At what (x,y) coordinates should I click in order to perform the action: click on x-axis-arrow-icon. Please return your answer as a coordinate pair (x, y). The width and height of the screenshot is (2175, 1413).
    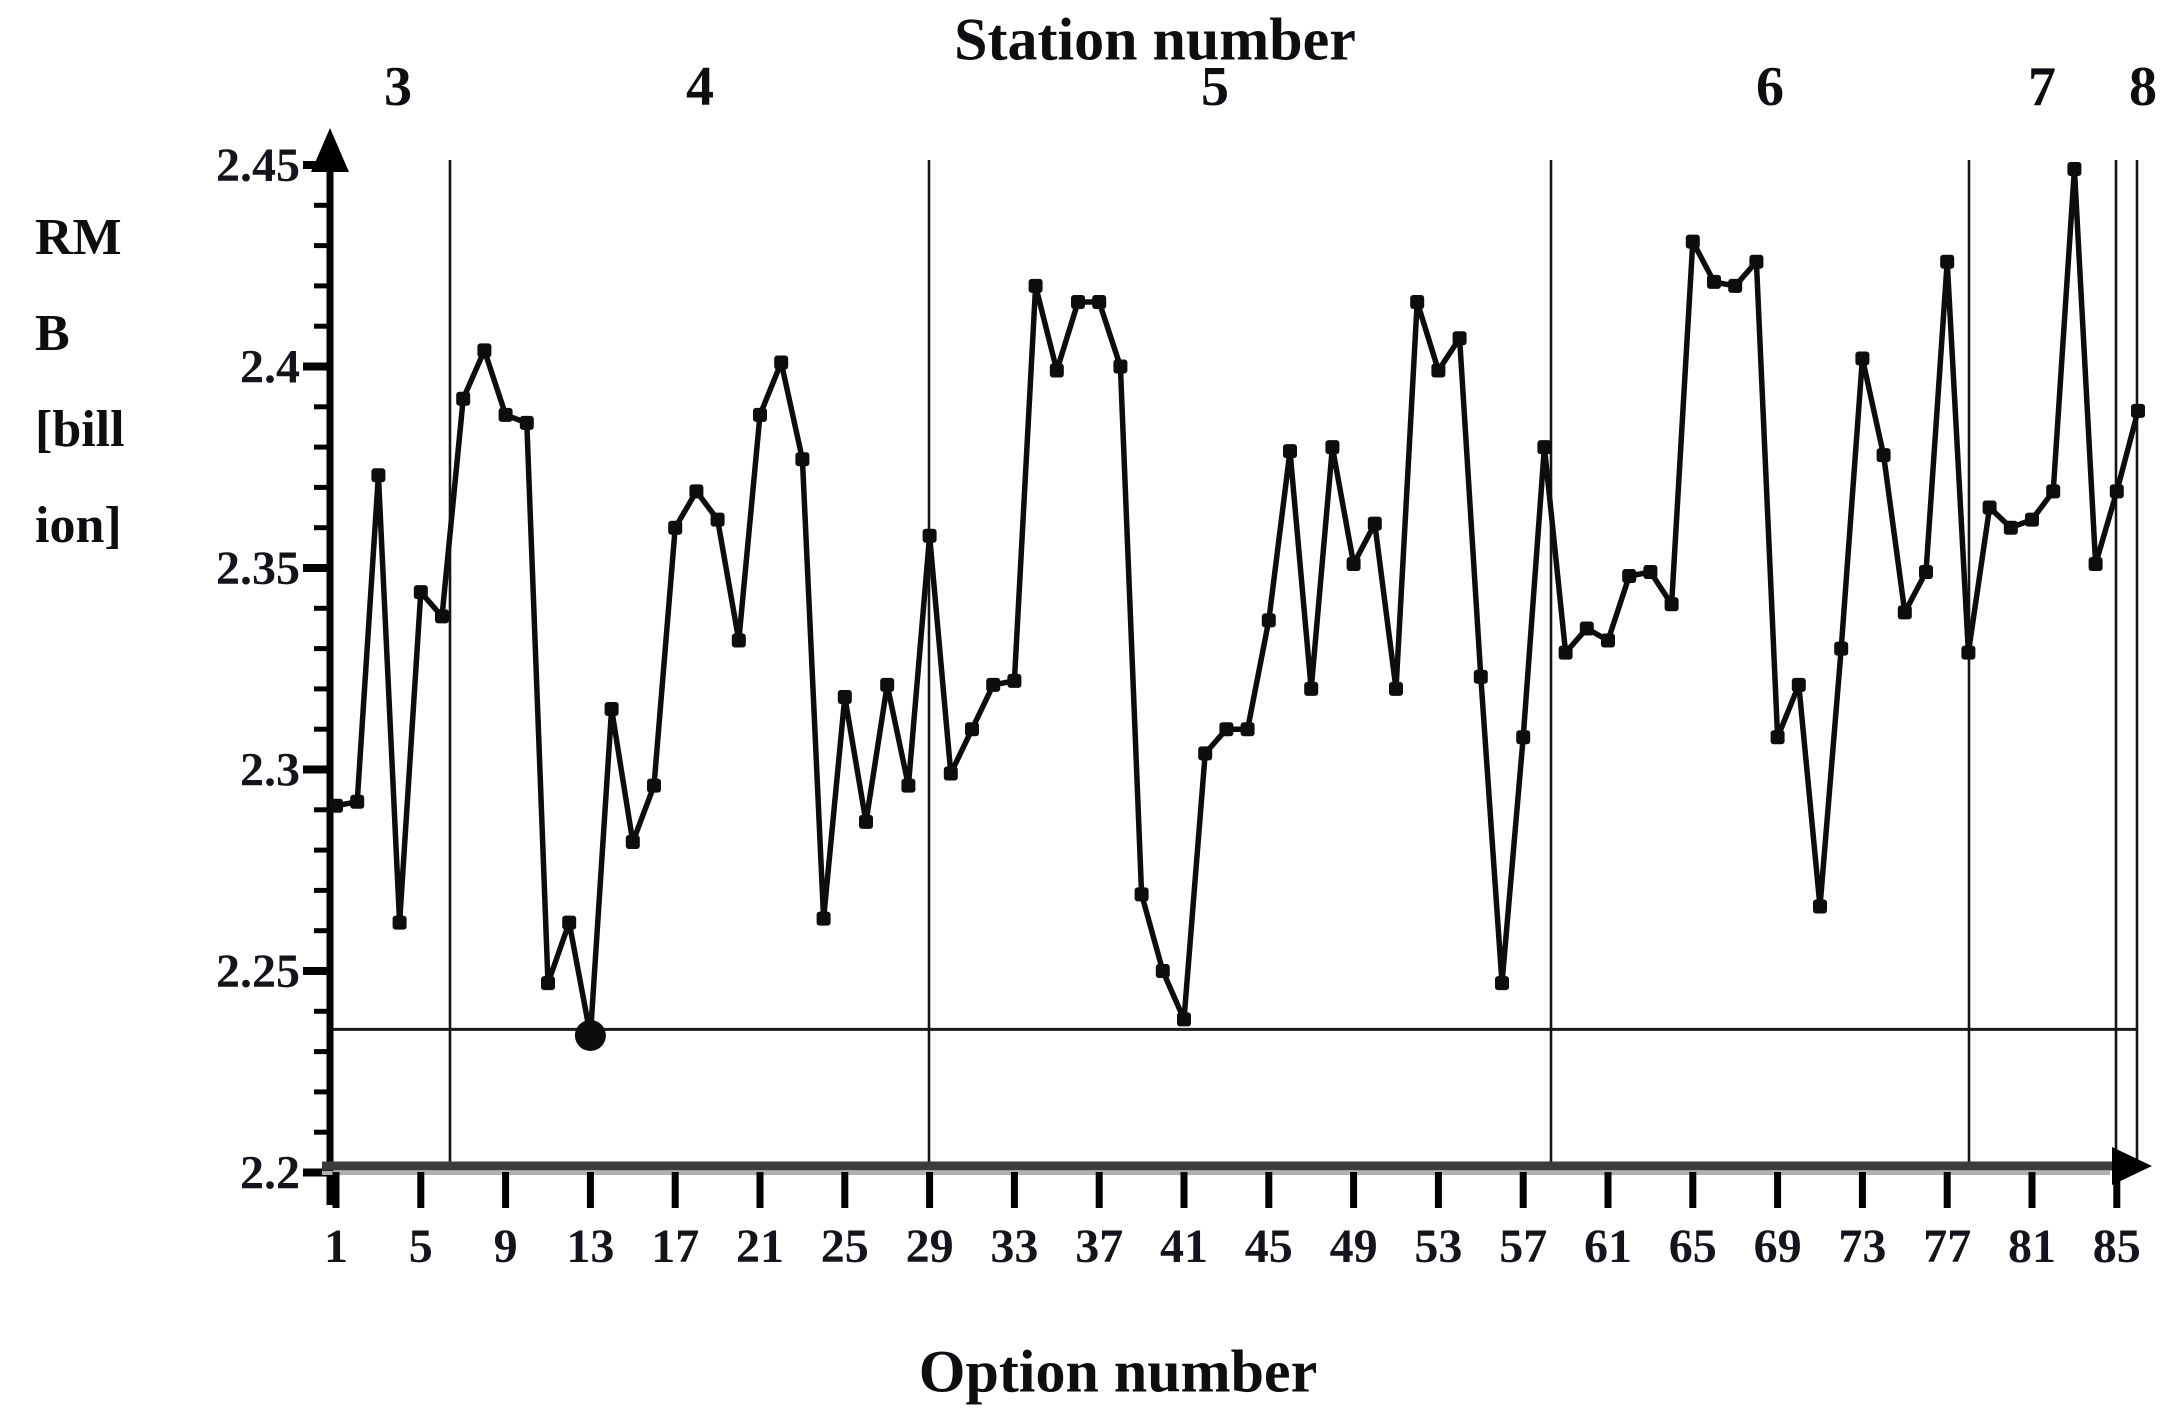
    Looking at the image, I should click on (2132, 1166).